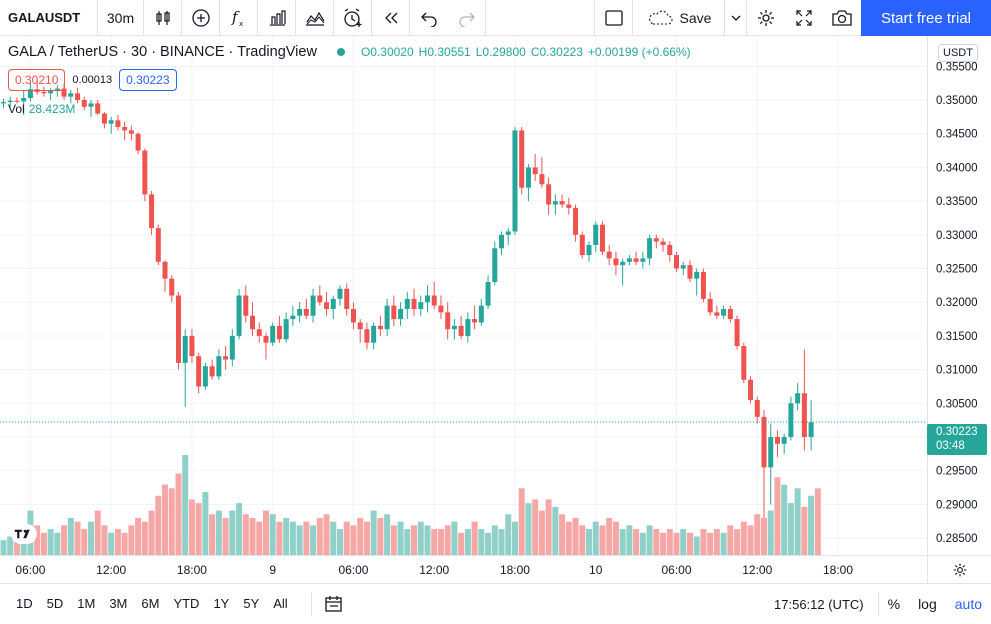 This screenshot has height=624, width=991. What do you see at coordinates (804, 18) in the screenshot?
I see `fullscreen-button` at bounding box center [804, 18].